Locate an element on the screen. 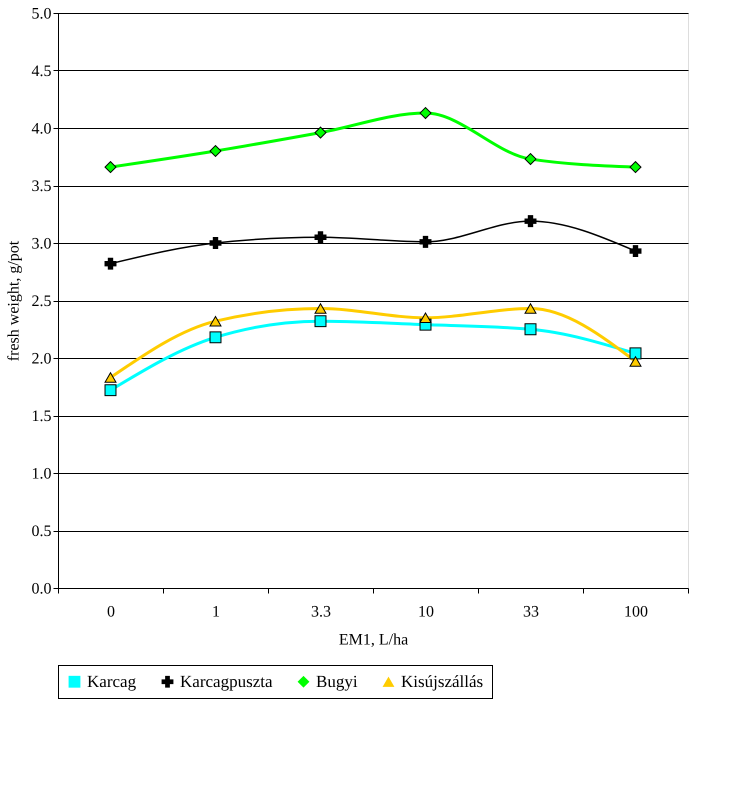 The width and height of the screenshot is (745, 785). legend-label: Karcag is located at coordinates (112, 681).